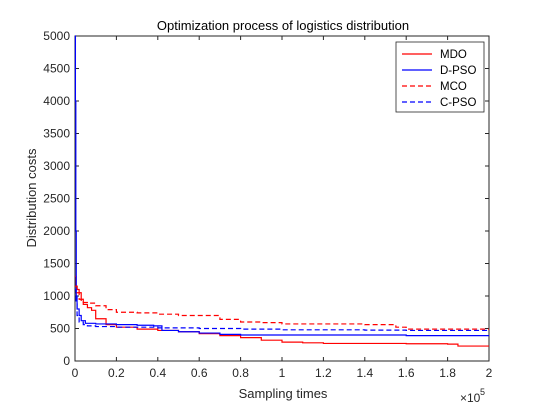 The image size is (545, 420). What do you see at coordinates (323, 373) in the screenshot?
I see `x-tick-label: 1.2` at bounding box center [323, 373].